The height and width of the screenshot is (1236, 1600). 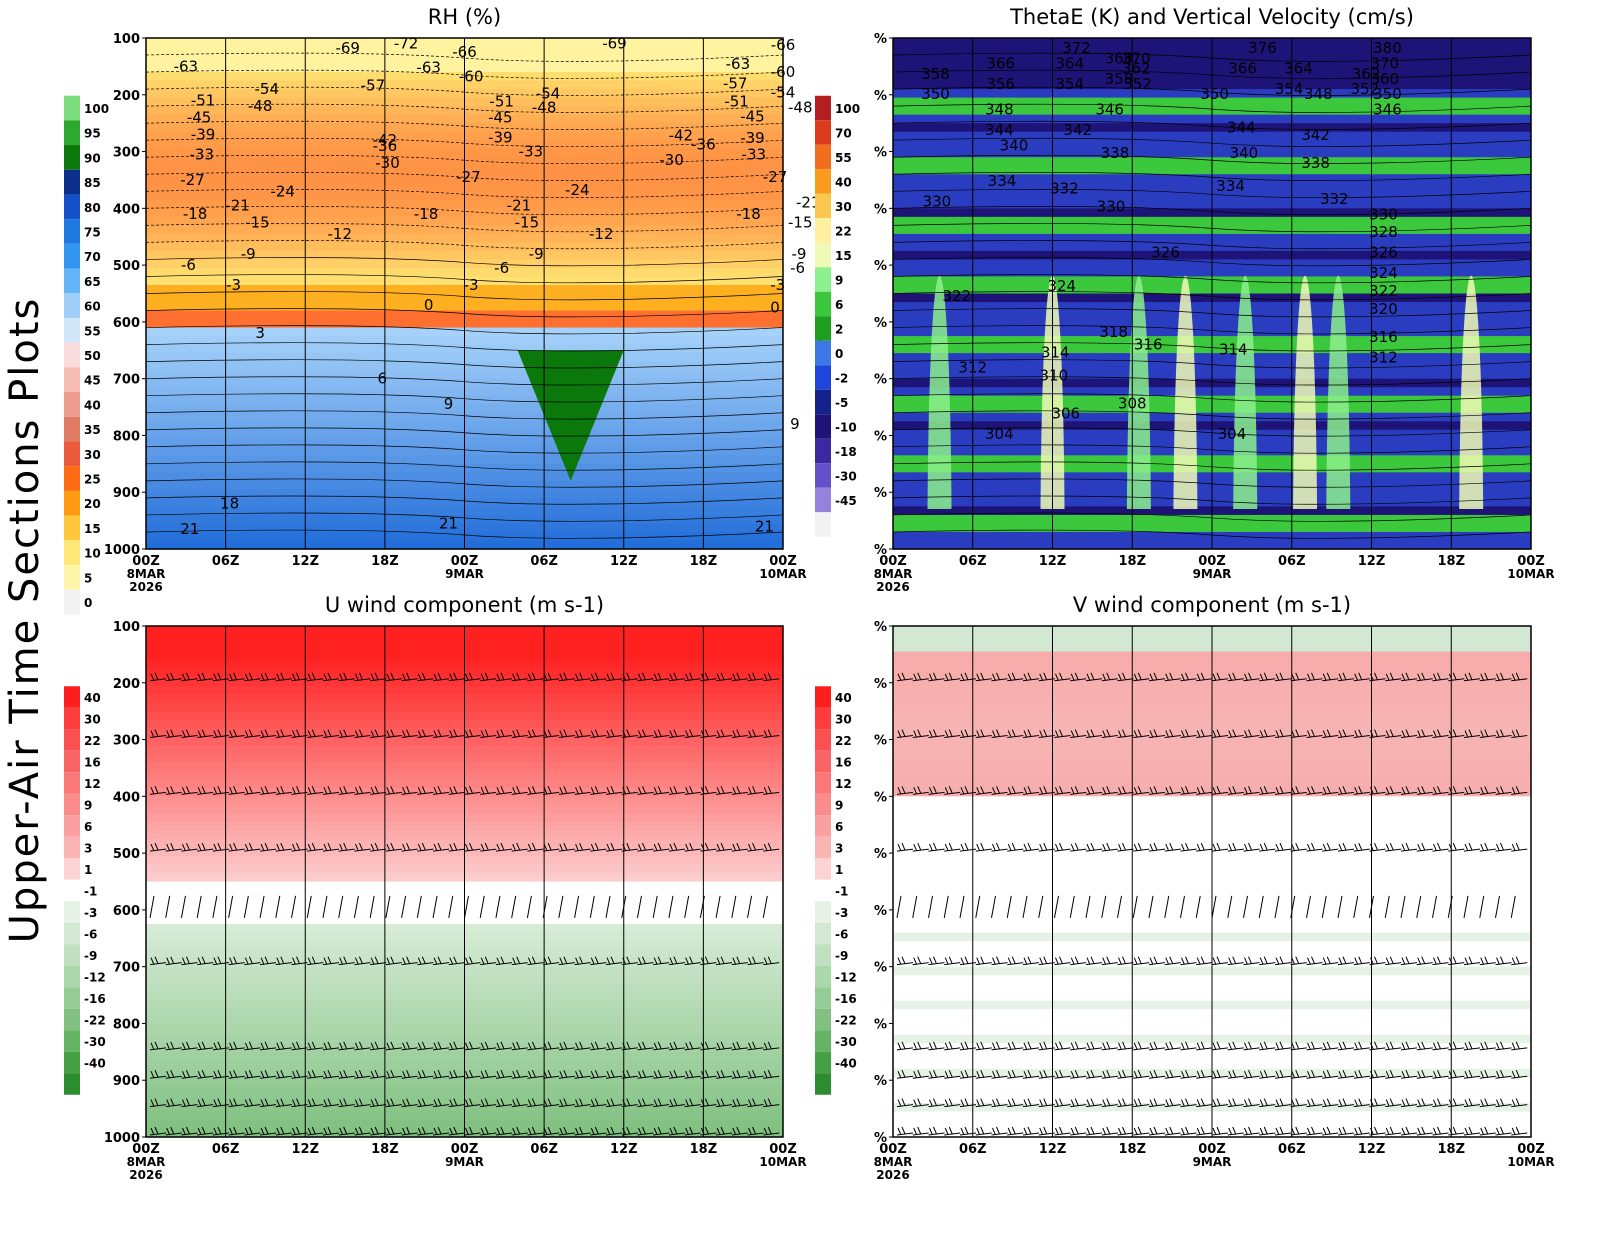 What do you see at coordinates (843, 232) in the screenshot?
I see `colorbar-label: 22` at bounding box center [843, 232].